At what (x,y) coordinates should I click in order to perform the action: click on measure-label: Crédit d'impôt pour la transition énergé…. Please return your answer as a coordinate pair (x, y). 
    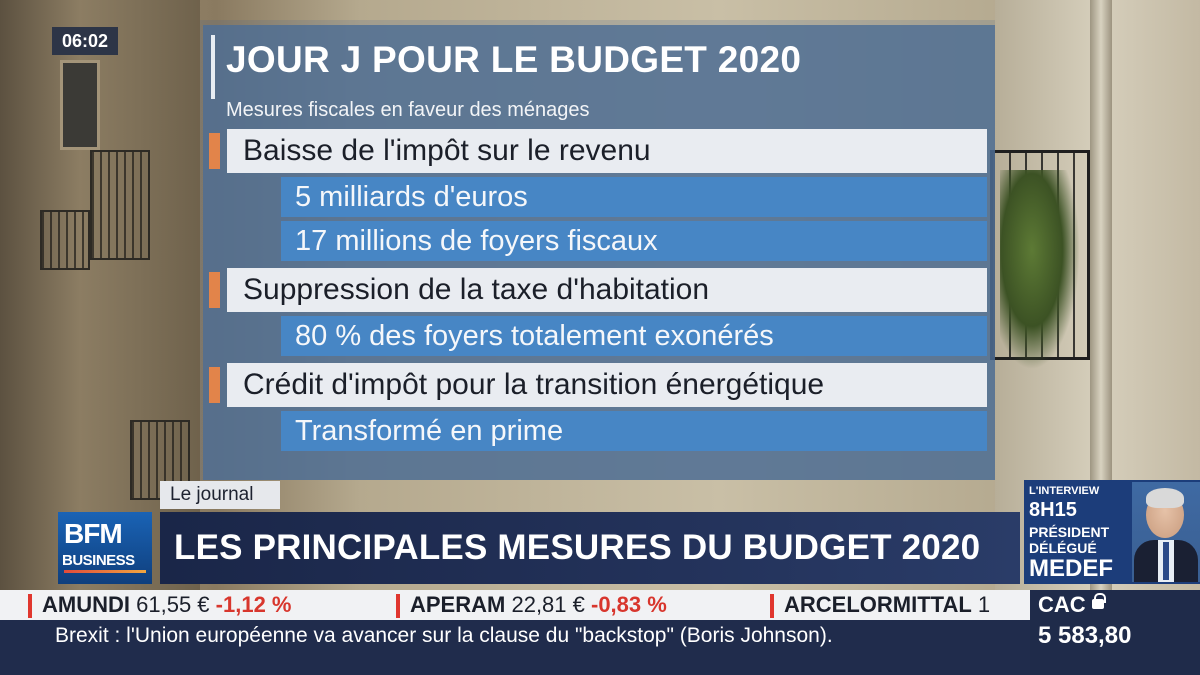
    Looking at the image, I should click on (534, 384).